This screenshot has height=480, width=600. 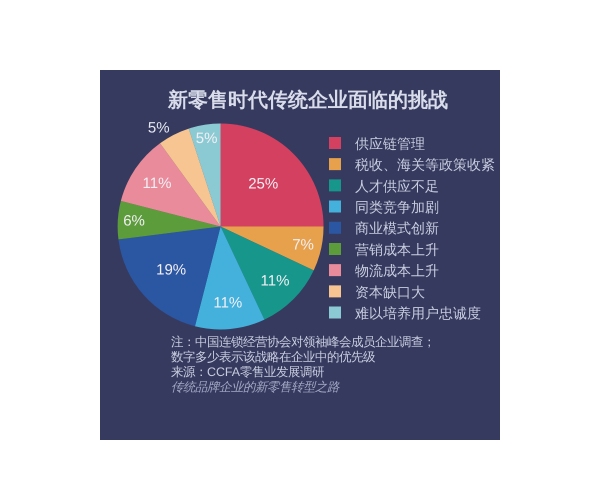 I want to click on chart-title: 新零售时代传统企业面临的挑战, so click(x=307, y=100).